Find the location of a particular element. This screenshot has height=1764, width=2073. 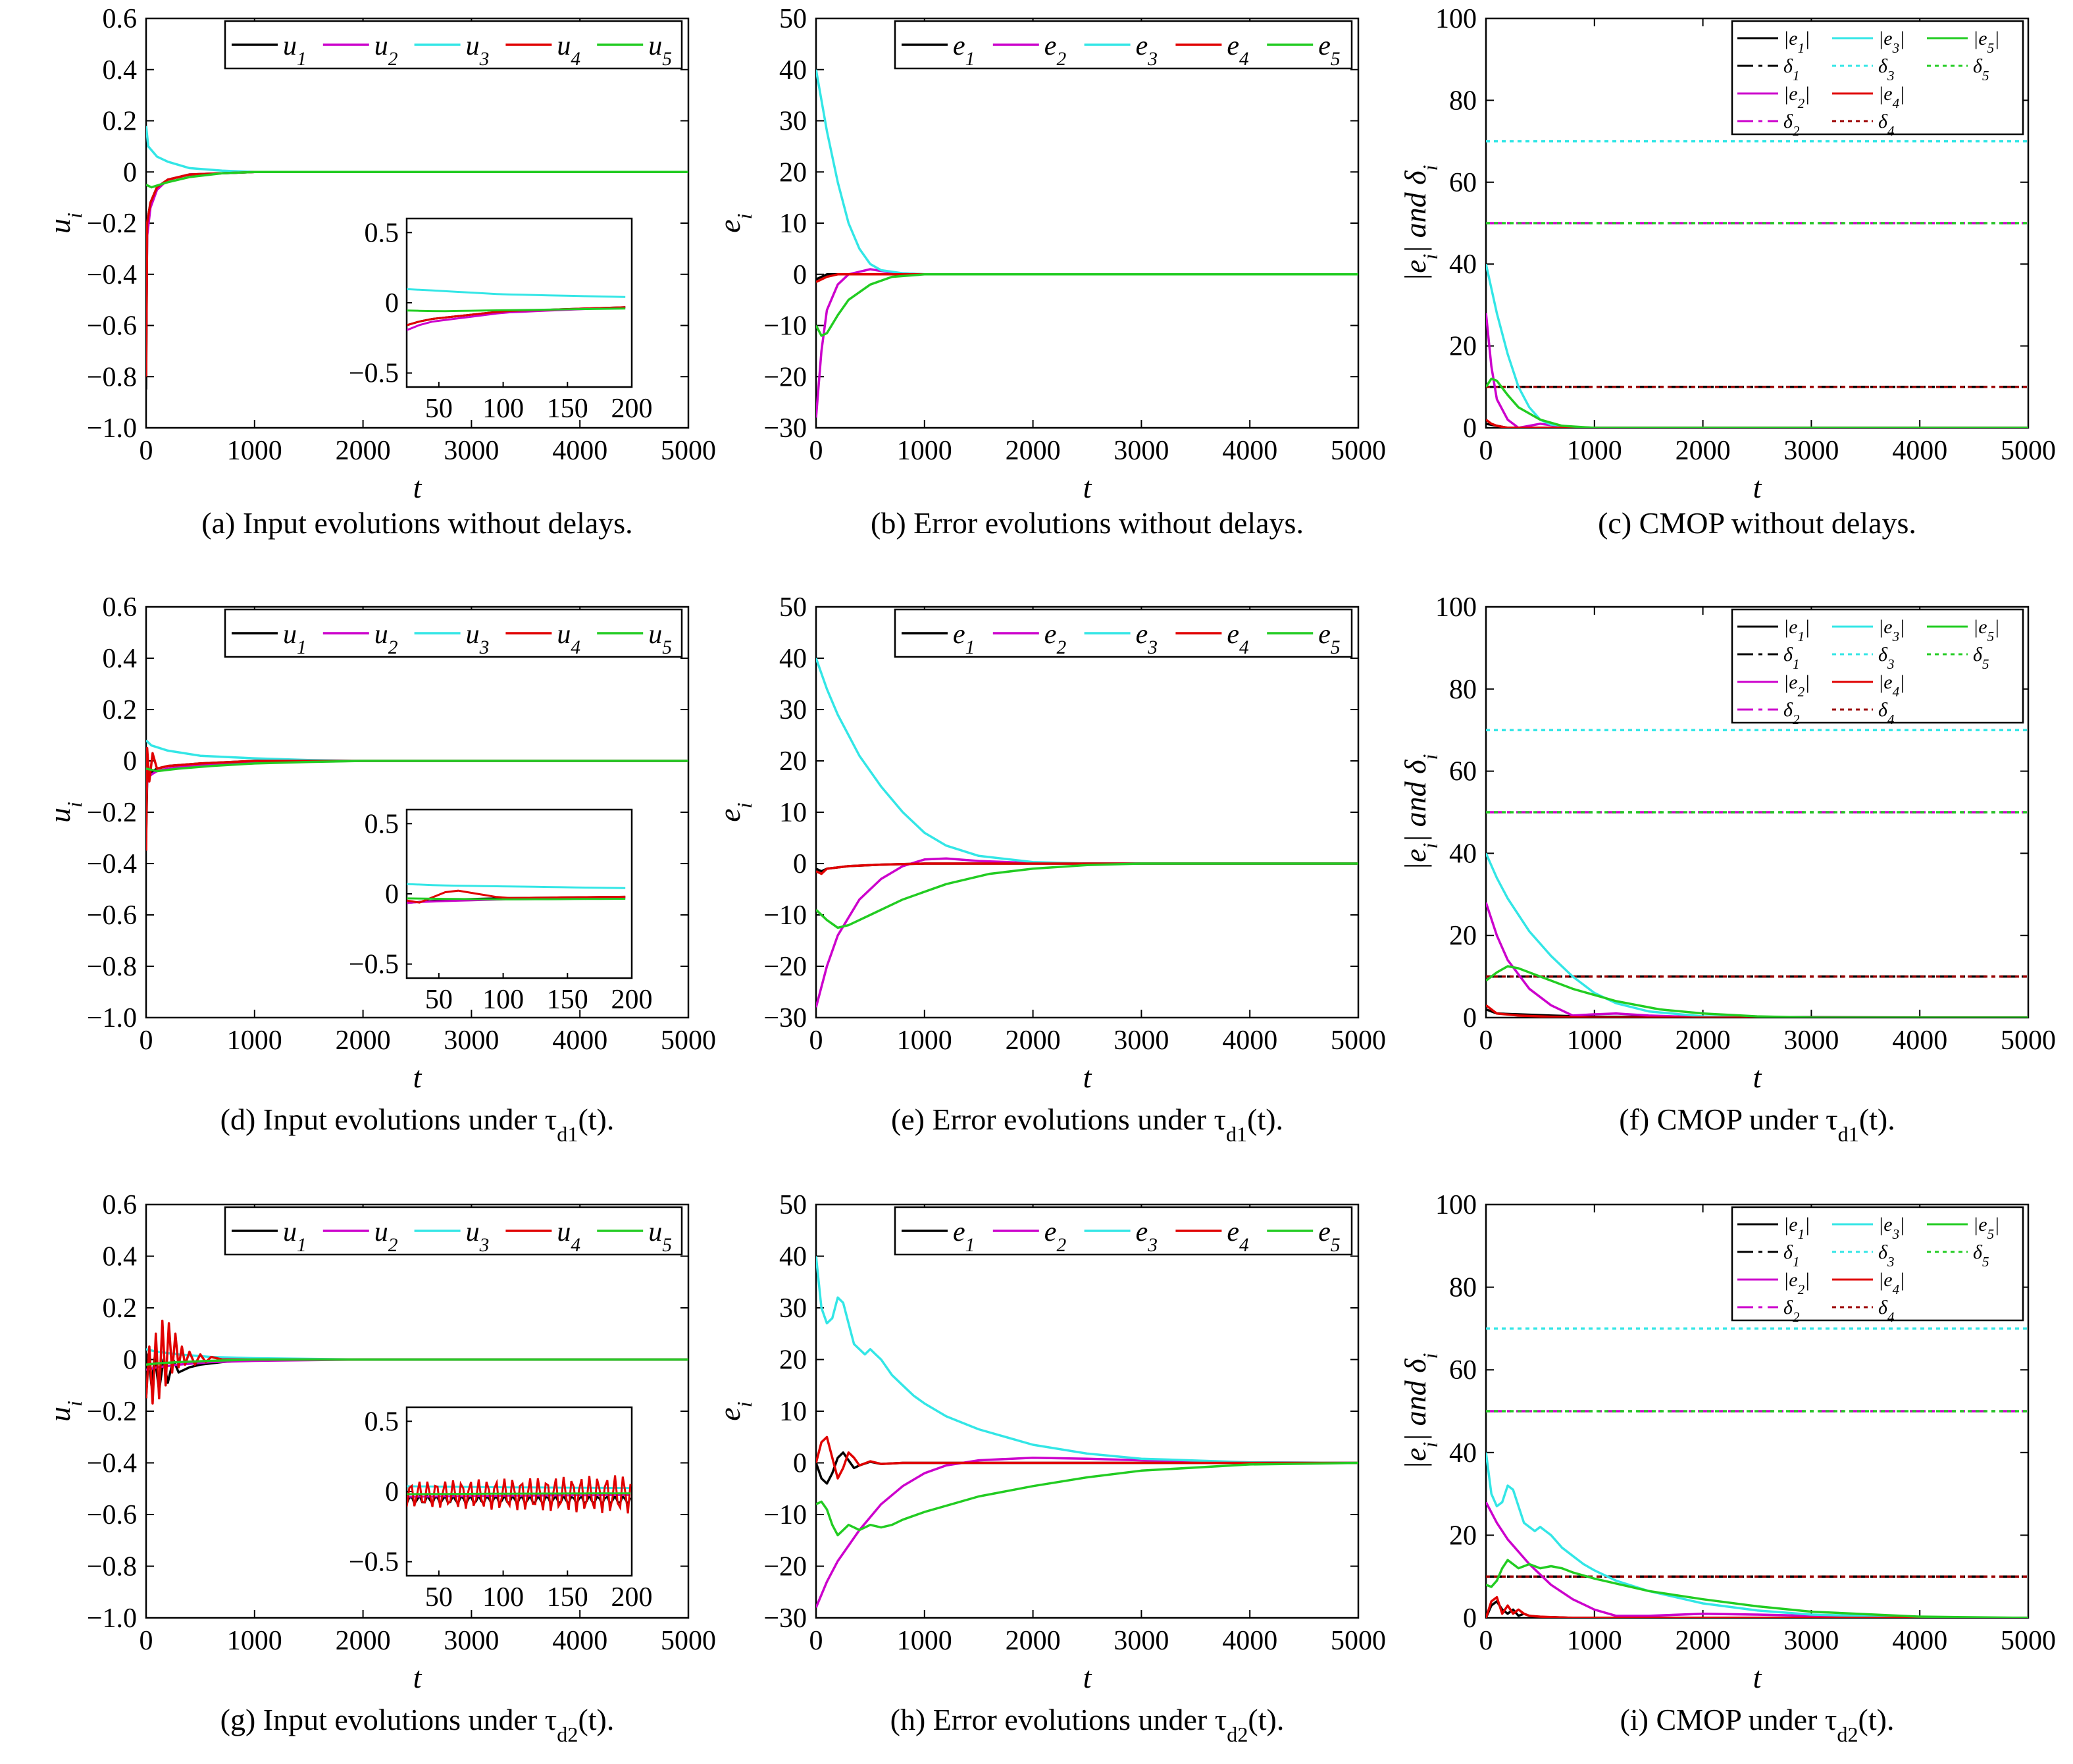

y-tick-label: 60 is located at coordinates (1463, 183).